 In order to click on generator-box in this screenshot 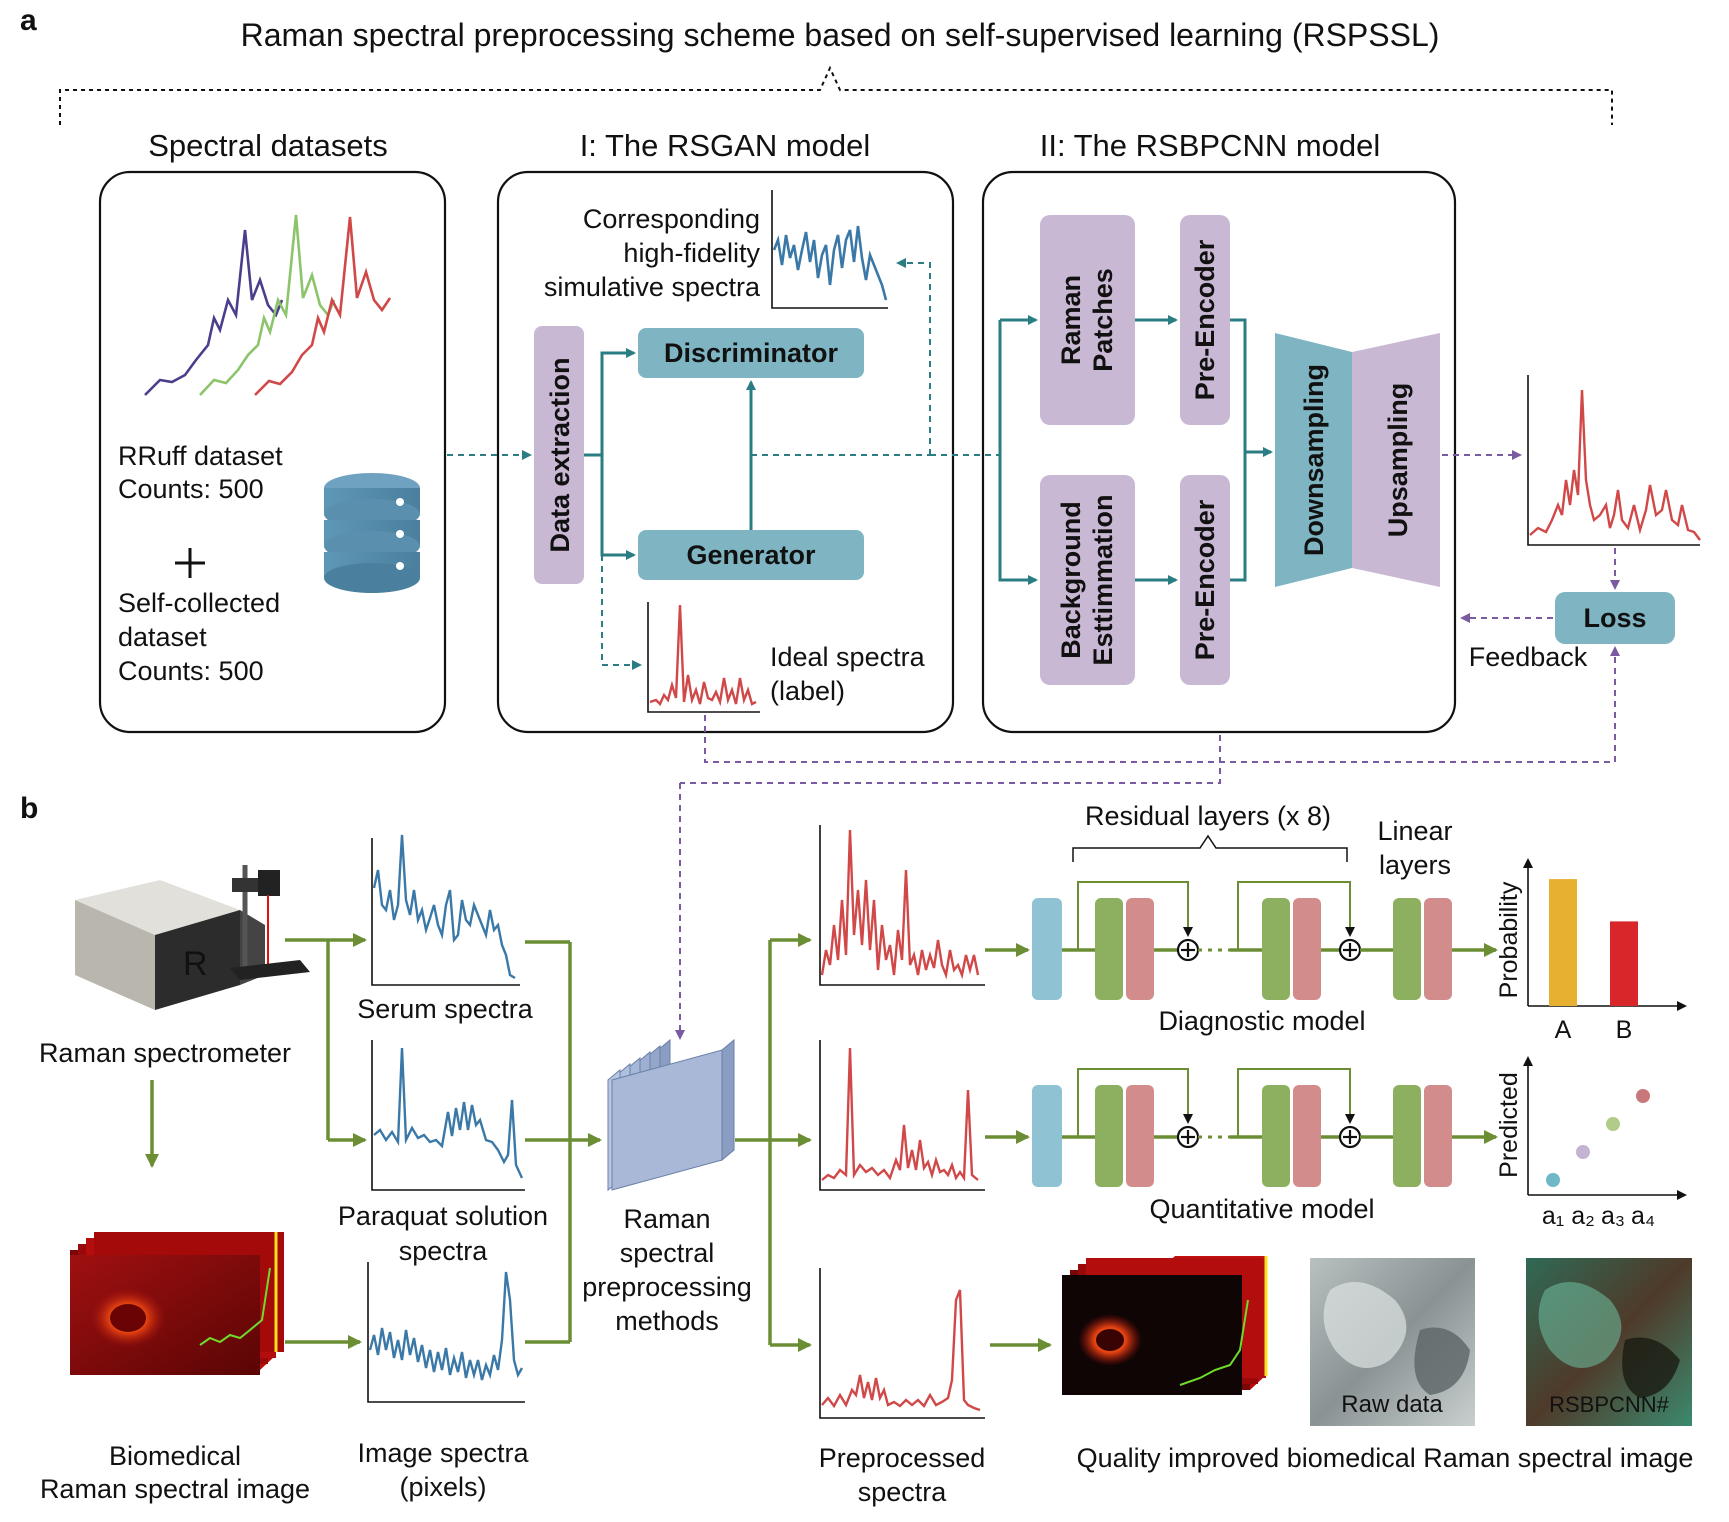, I will do `click(751, 555)`.